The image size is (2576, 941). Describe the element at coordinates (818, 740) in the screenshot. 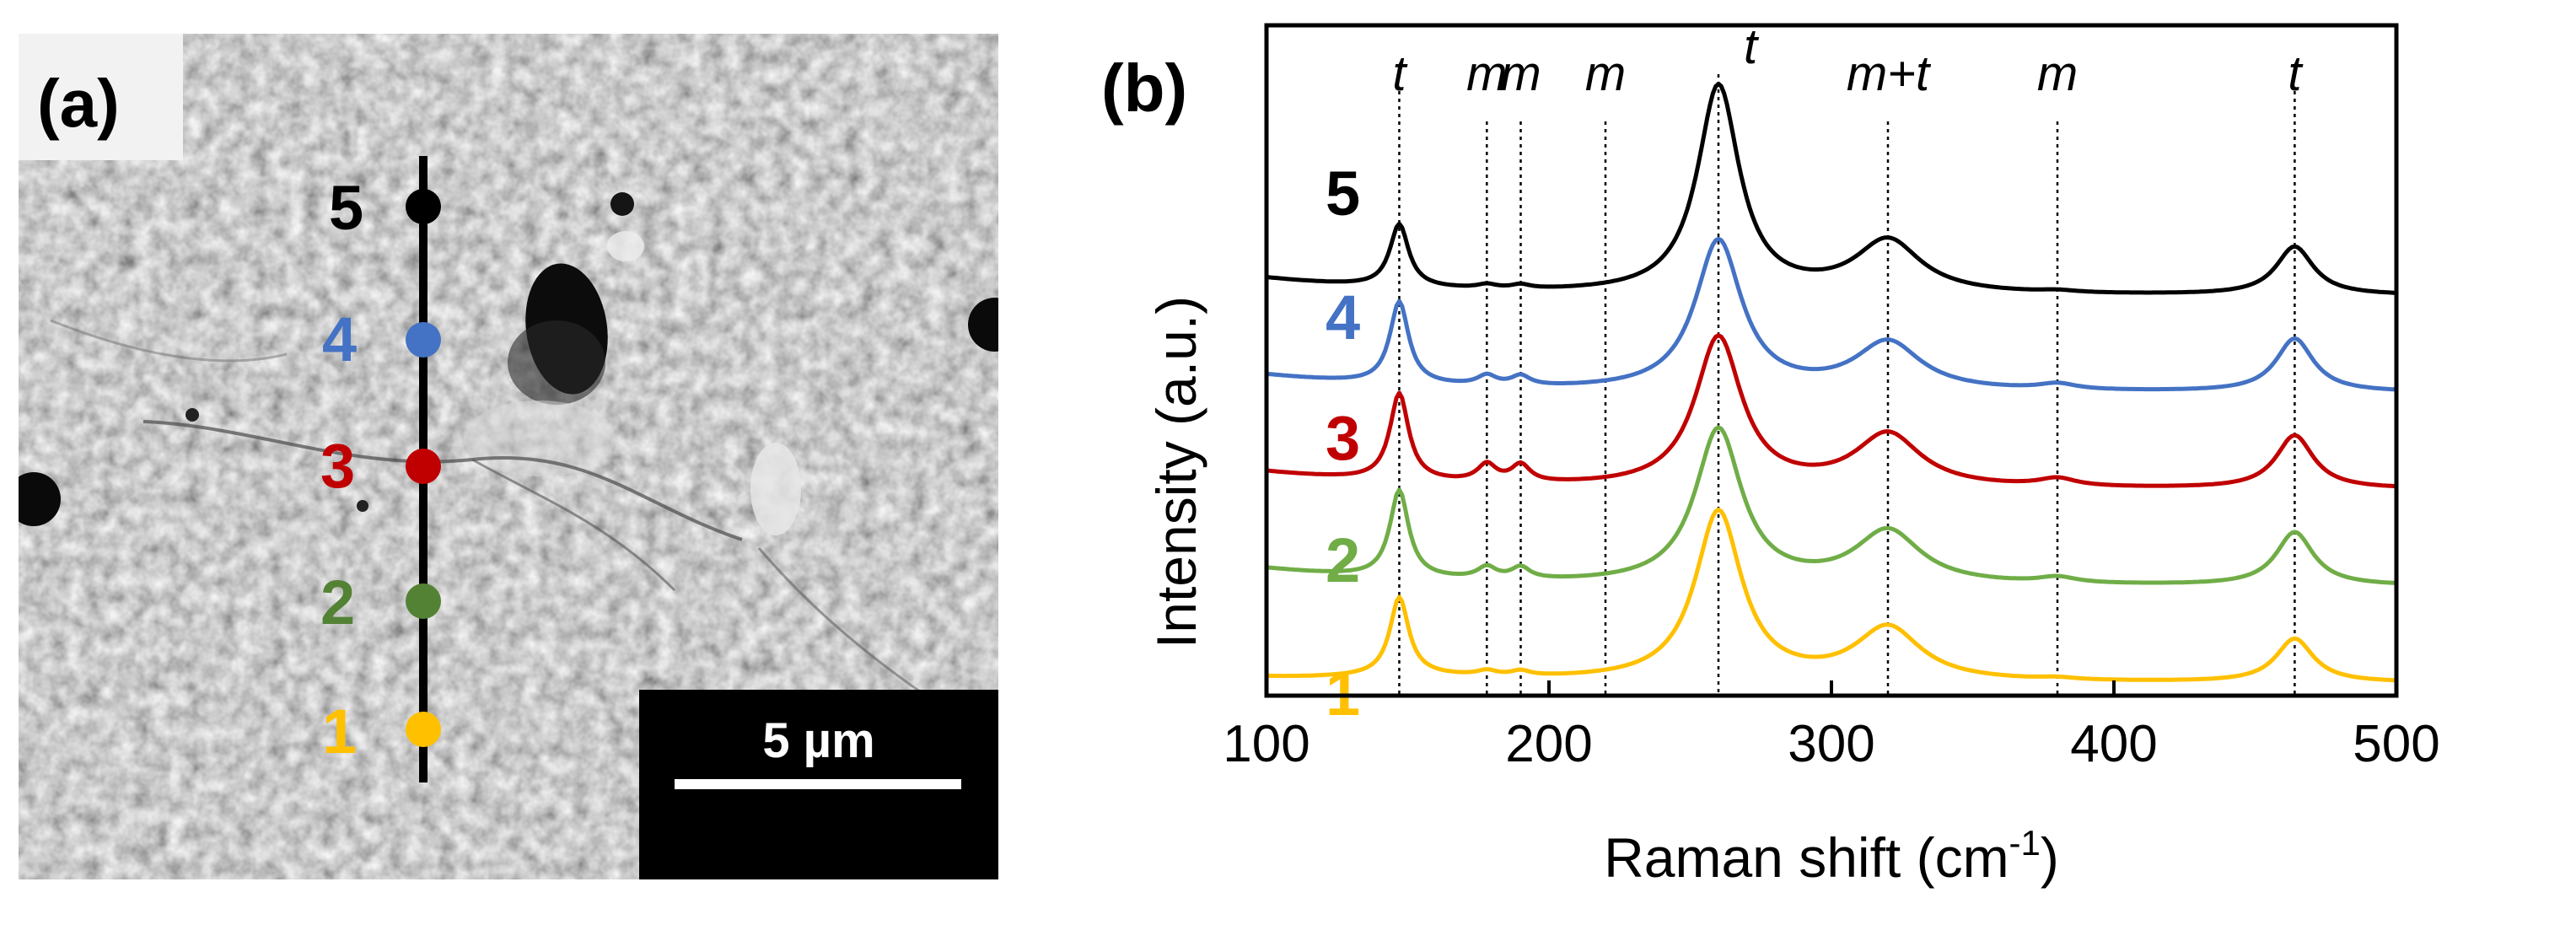

I see `scale-bar-label: 5 µm` at that location.